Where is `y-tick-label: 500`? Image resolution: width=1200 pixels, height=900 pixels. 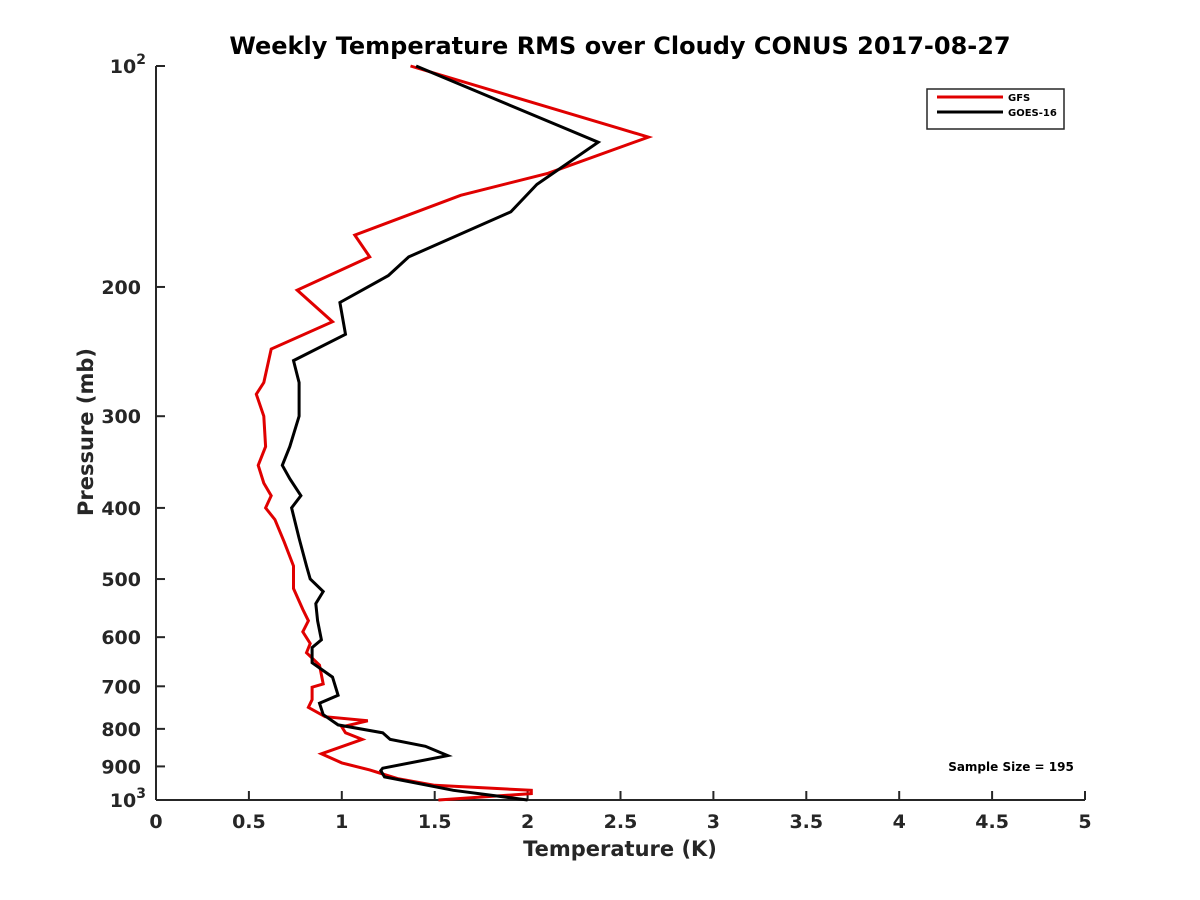
y-tick-label: 500 is located at coordinates (121, 580).